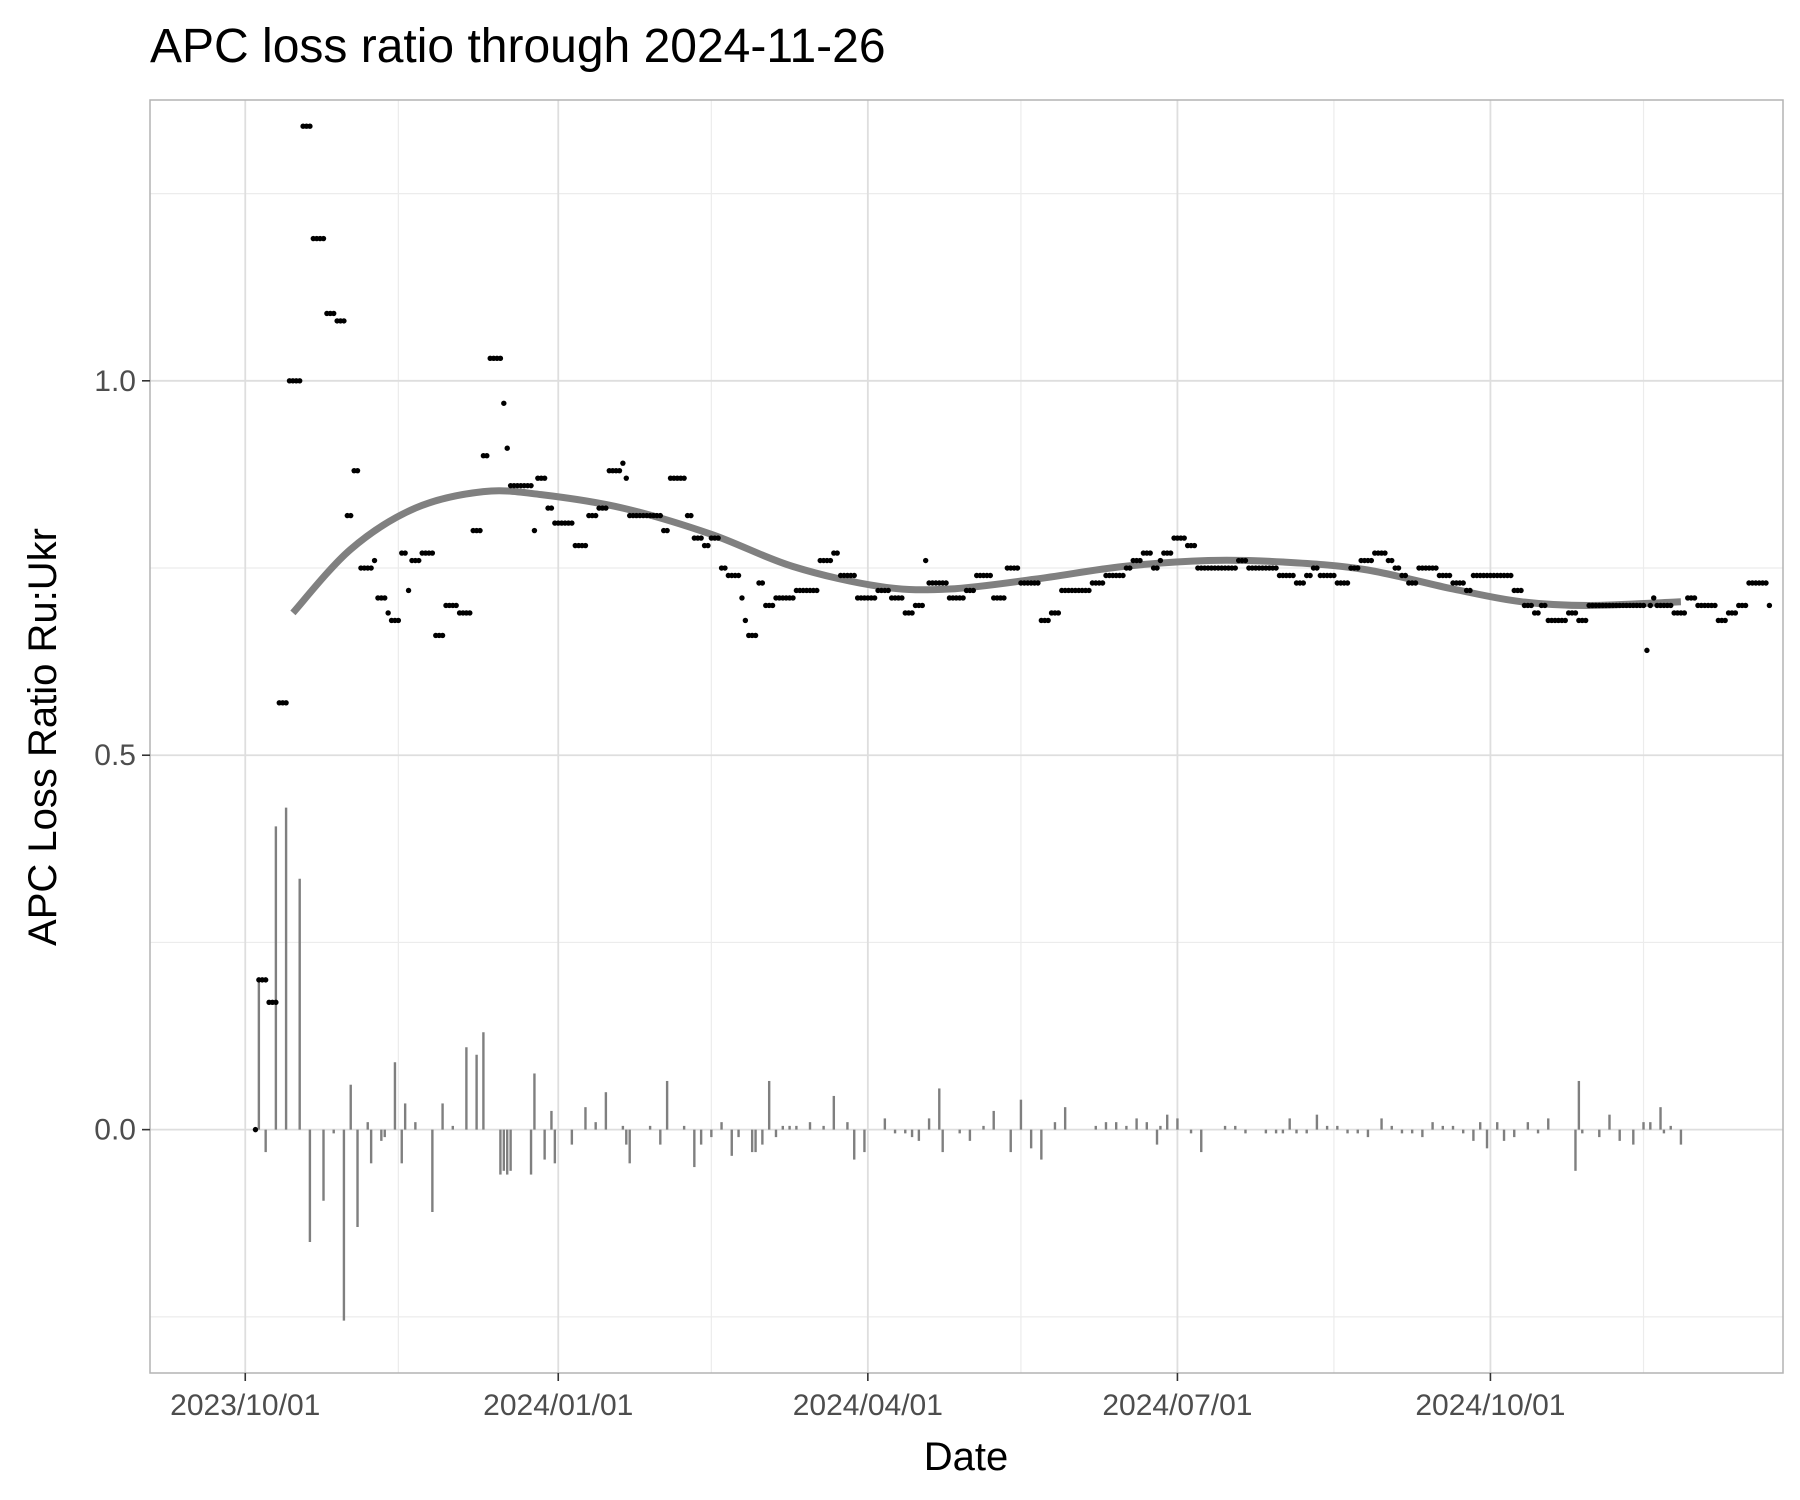  I want to click on x-tick-label: 2023/10/01, so click(245, 1405).